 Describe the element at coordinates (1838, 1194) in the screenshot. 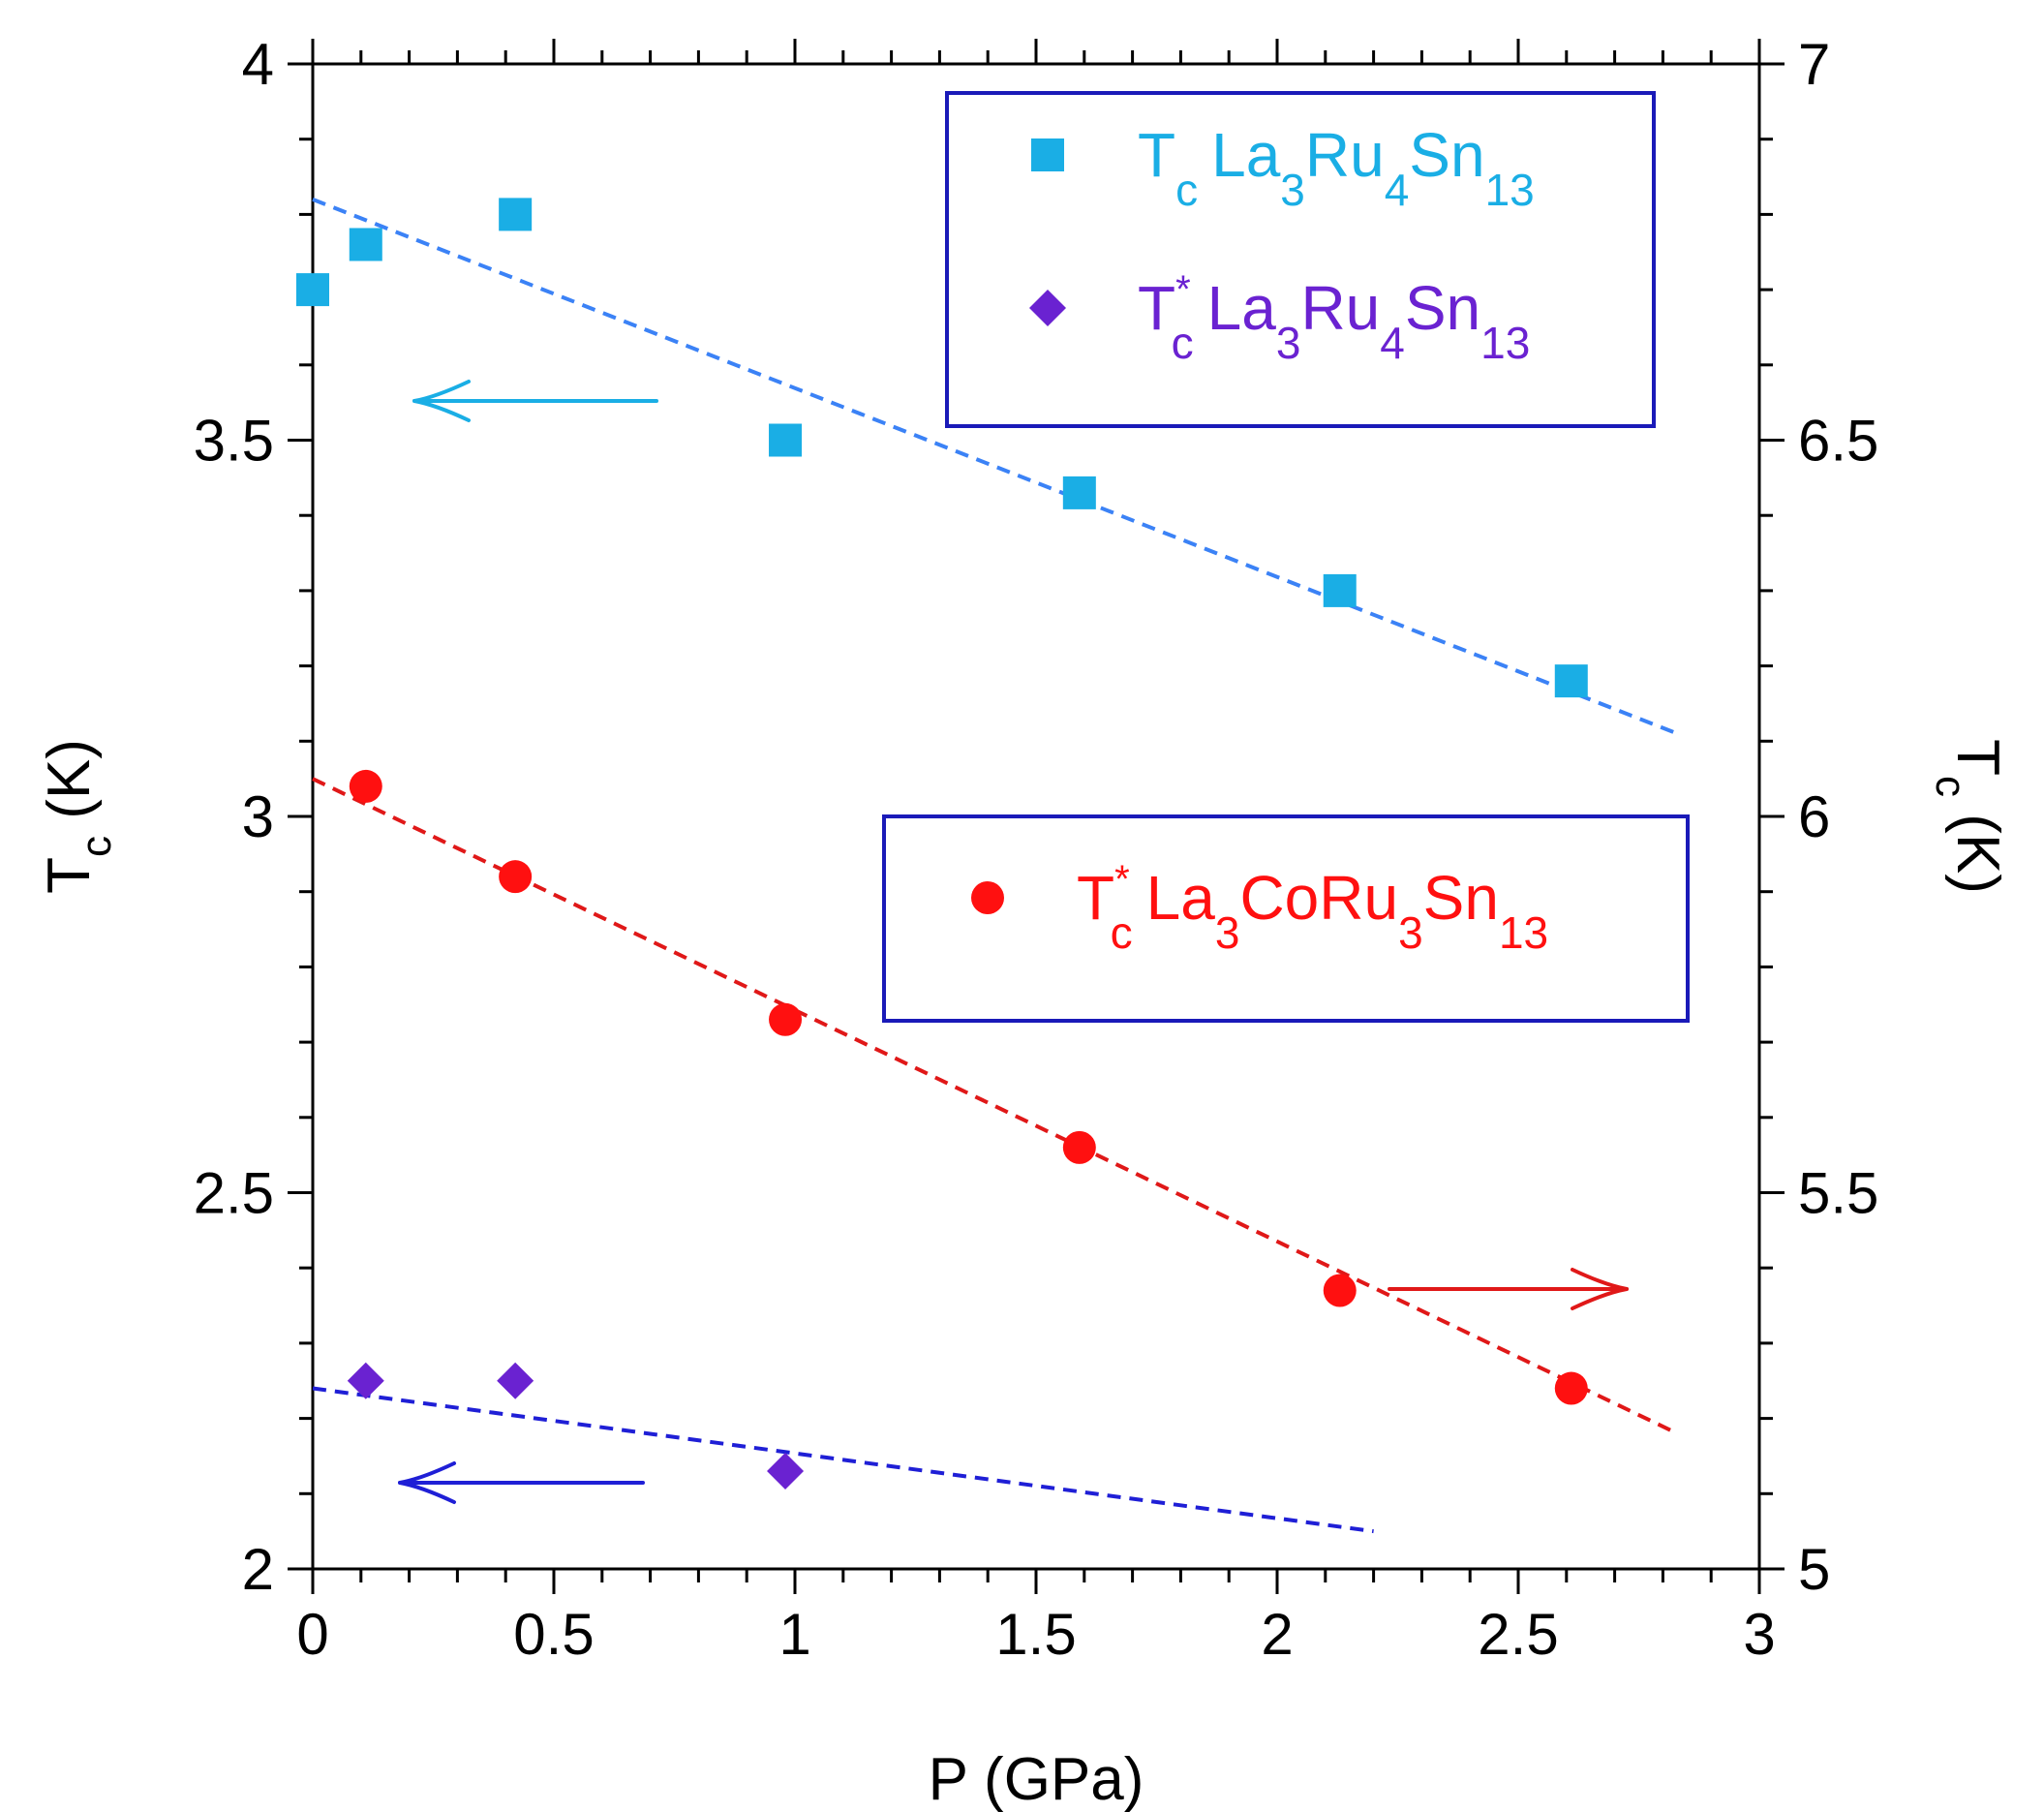

I see `y2-tick-label: 5.5` at that location.